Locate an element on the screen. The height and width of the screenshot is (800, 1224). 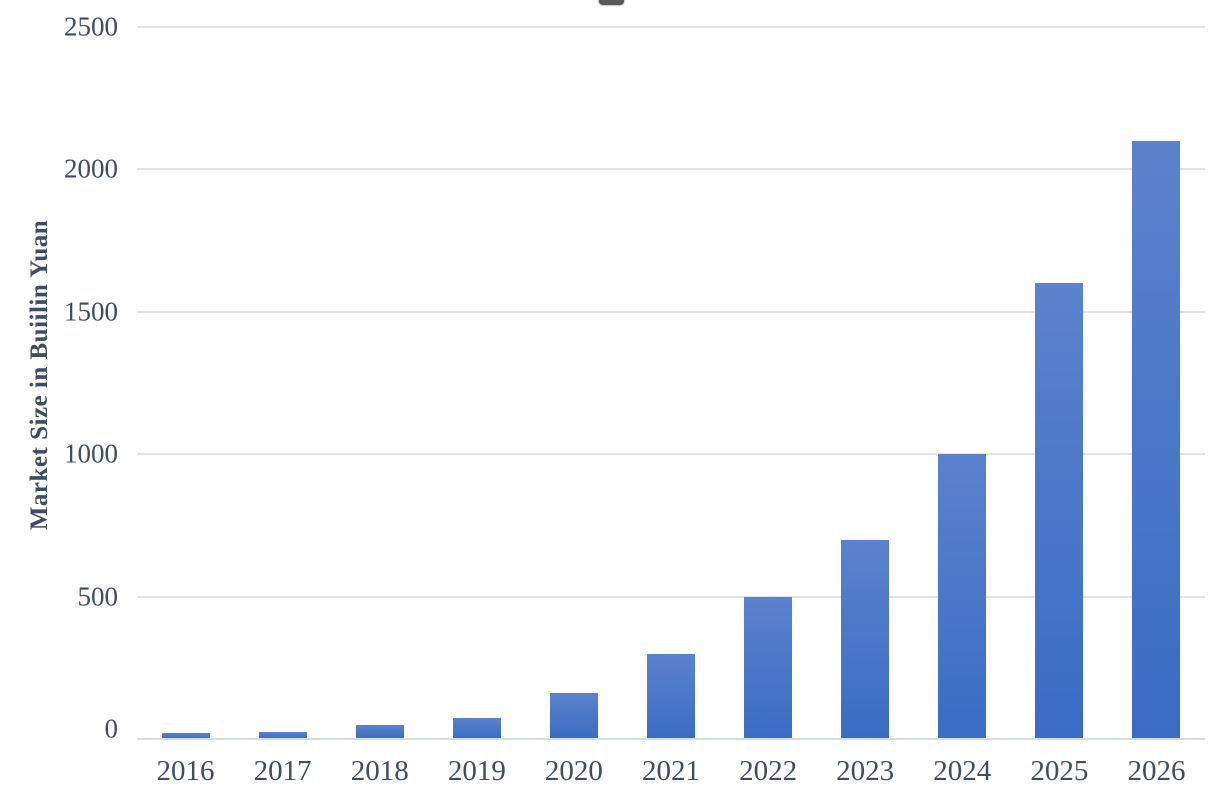
y-axis-tick-label: 500 is located at coordinates (98, 596).